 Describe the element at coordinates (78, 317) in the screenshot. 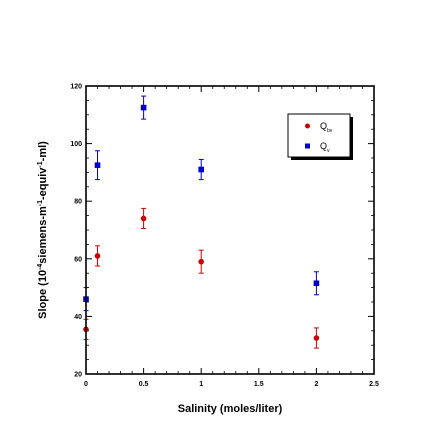

I see `y-tick-label: 40` at that location.